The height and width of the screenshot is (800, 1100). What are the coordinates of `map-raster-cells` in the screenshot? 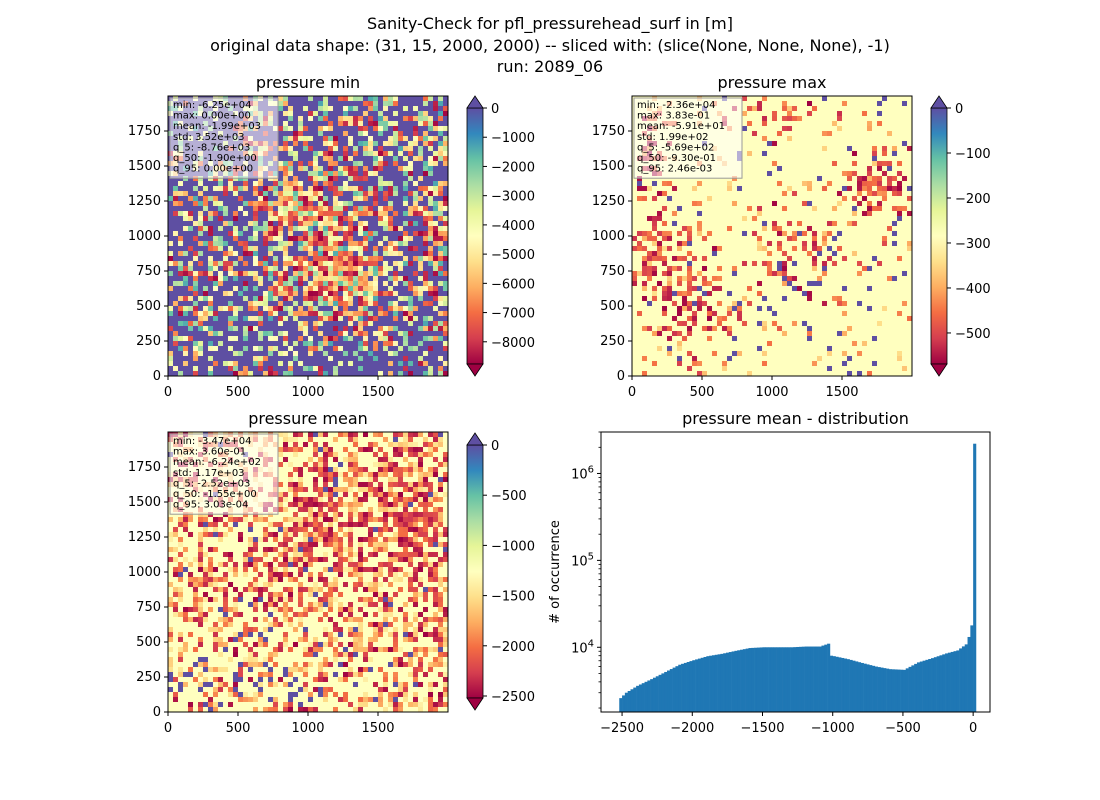 It's located at (308, 572).